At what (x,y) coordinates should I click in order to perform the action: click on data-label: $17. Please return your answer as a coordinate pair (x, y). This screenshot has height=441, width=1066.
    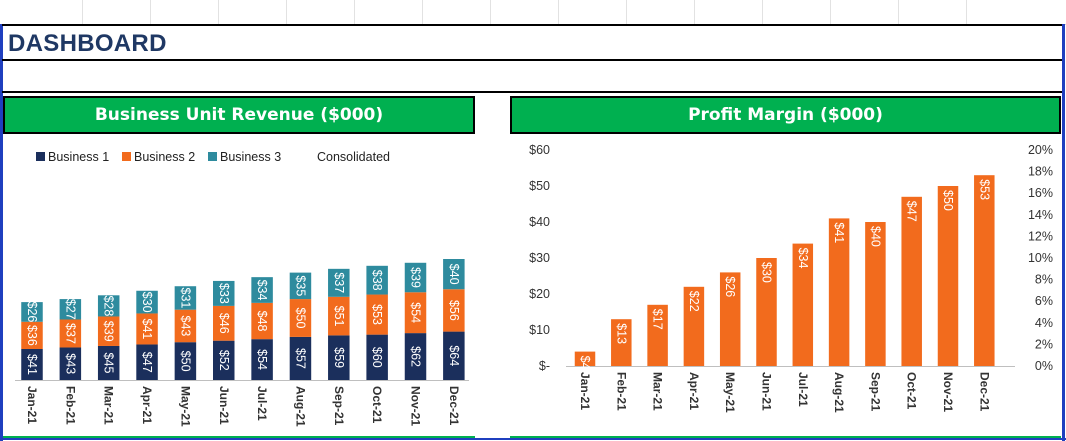
    Looking at the image, I should click on (658, 319).